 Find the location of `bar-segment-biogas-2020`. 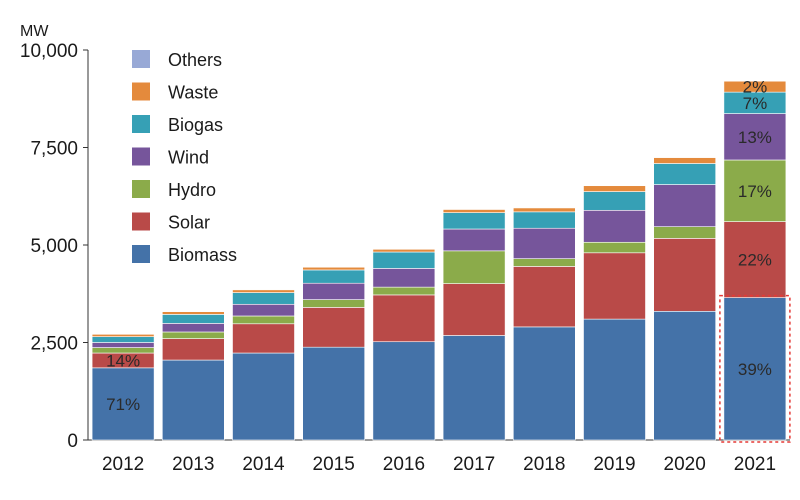

bar-segment-biogas-2020 is located at coordinates (685, 174).